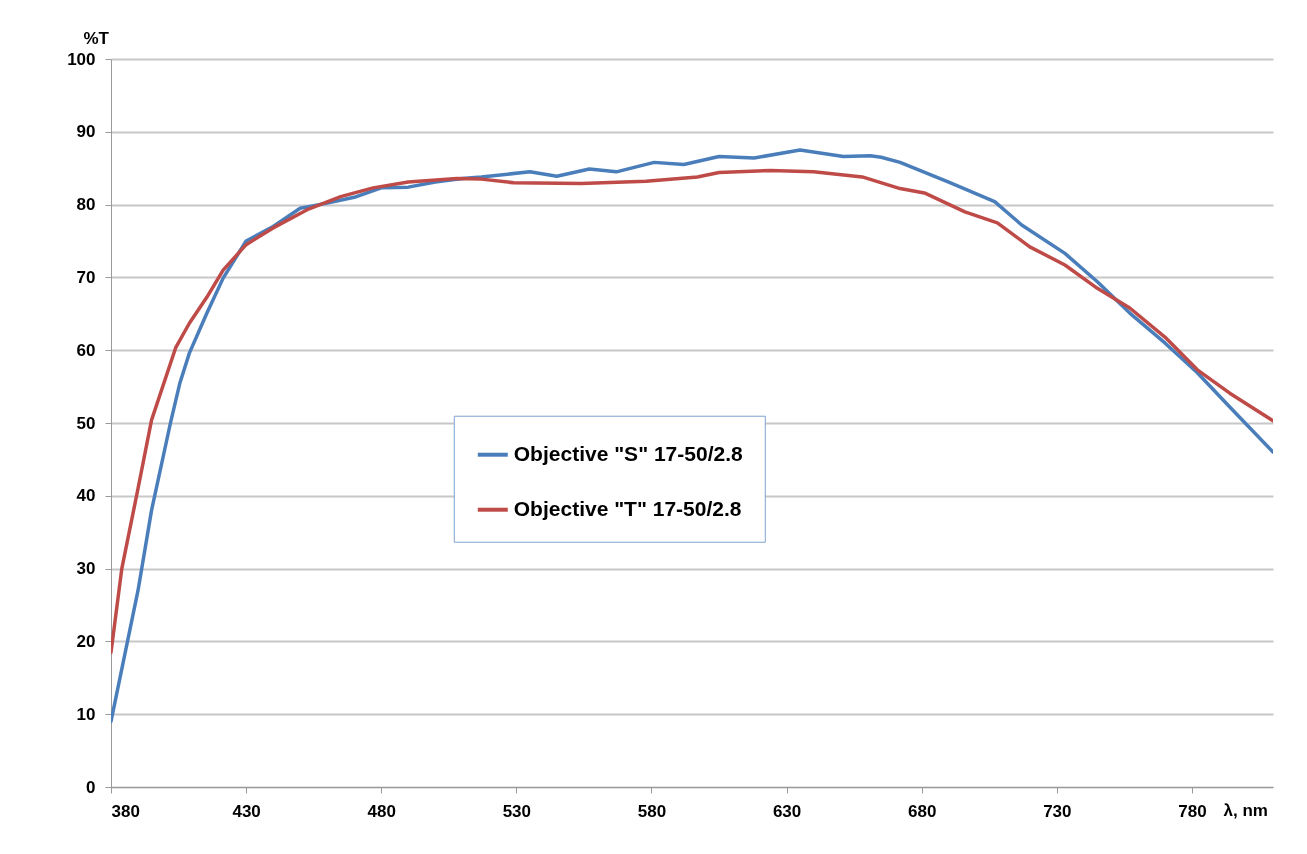  Describe the element at coordinates (86, 277) in the screenshot. I see `y-tick-label: 70` at that location.